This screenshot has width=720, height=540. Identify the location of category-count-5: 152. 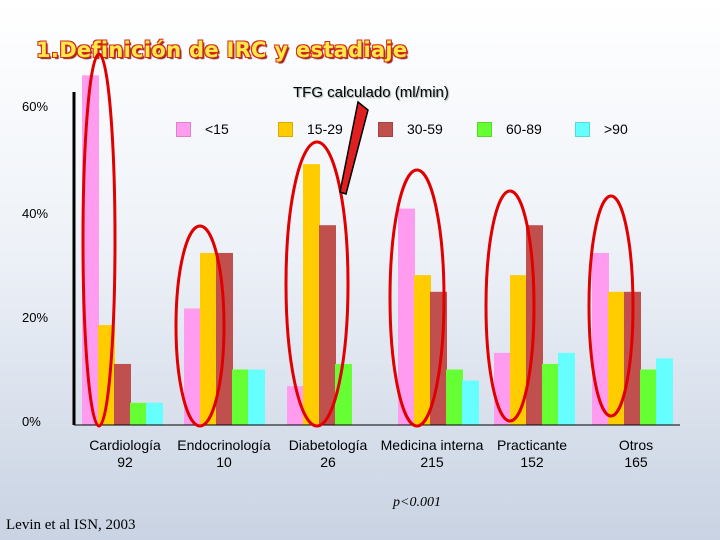
(532, 462).